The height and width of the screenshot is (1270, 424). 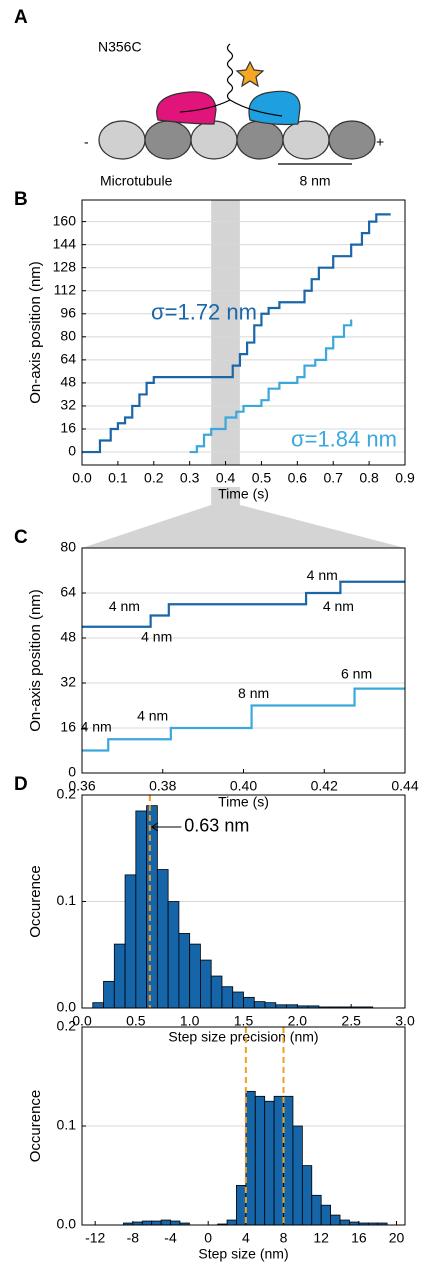 What do you see at coordinates (405, 478) in the screenshot?
I see `x-tick-label: 0.9` at bounding box center [405, 478].